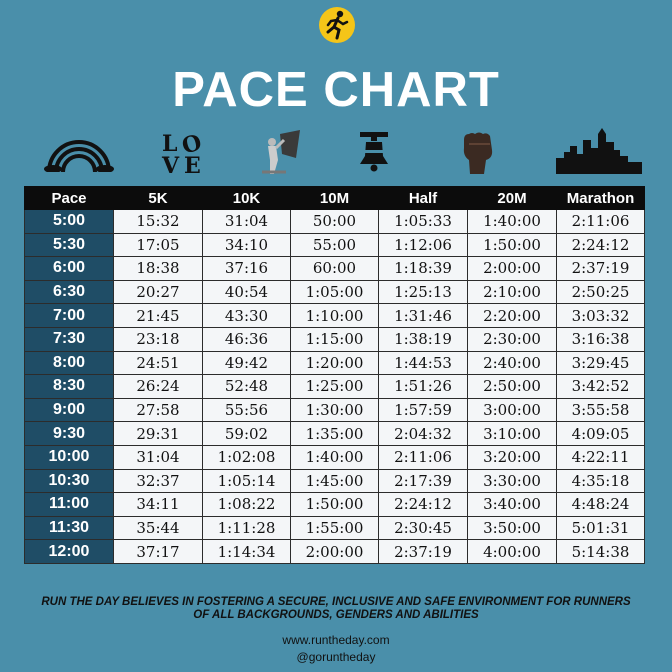 This screenshot has width=672, height=672. I want to click on time-cell: 50:00, so click(334, 221).